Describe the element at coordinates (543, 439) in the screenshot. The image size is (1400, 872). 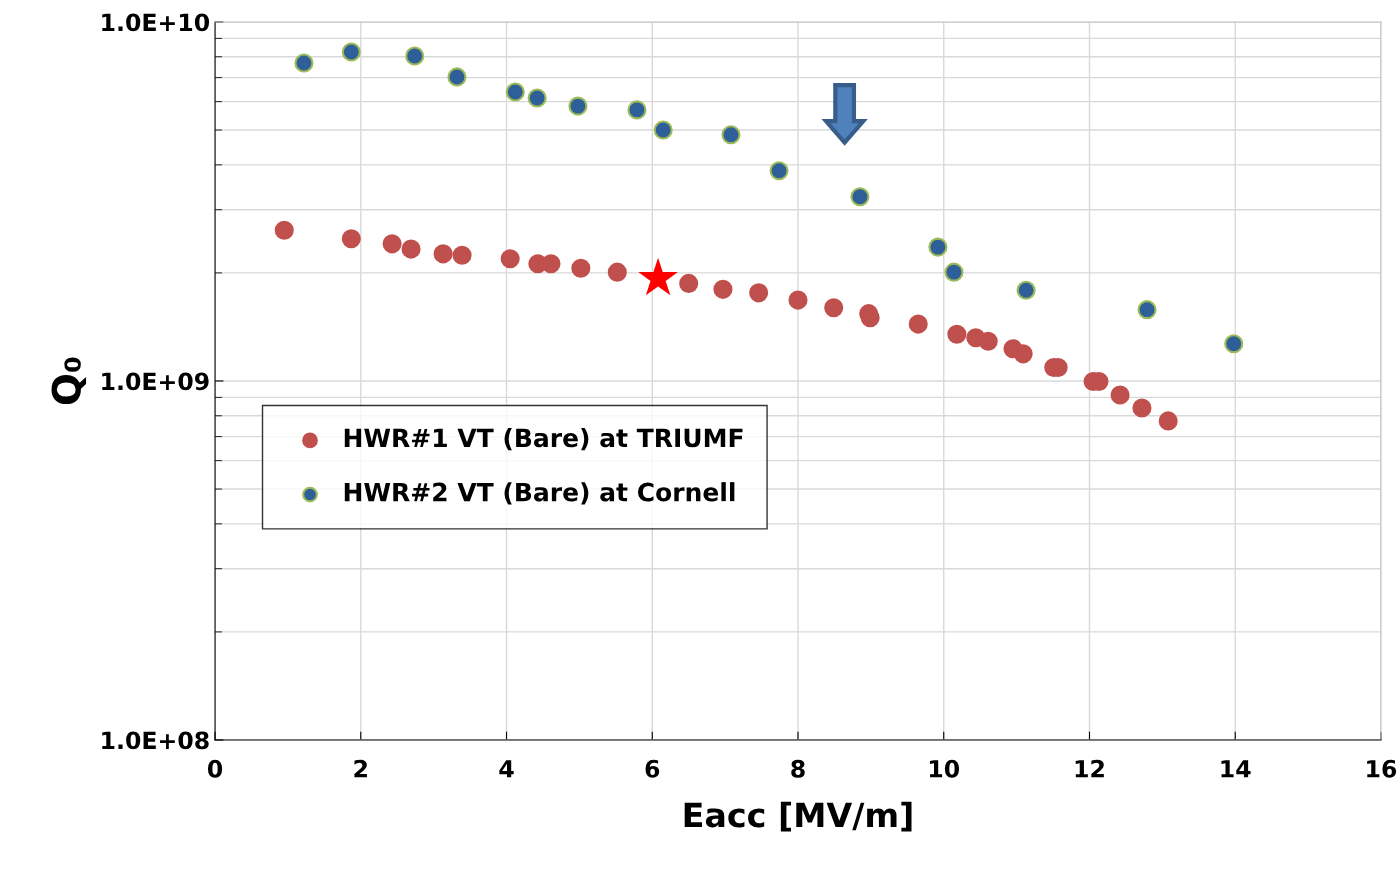
I see `legend-label: HWR#1 VT (Bare) at TRIUMF` at that location.